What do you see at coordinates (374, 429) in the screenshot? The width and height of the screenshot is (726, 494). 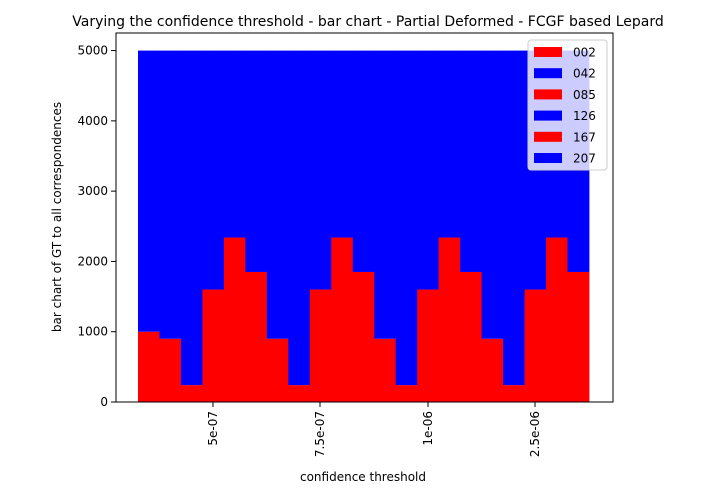 I see `x-axis: 5e-07 7.5e-07 1e-06 2.5e-06` at bounding box center [374, 429].